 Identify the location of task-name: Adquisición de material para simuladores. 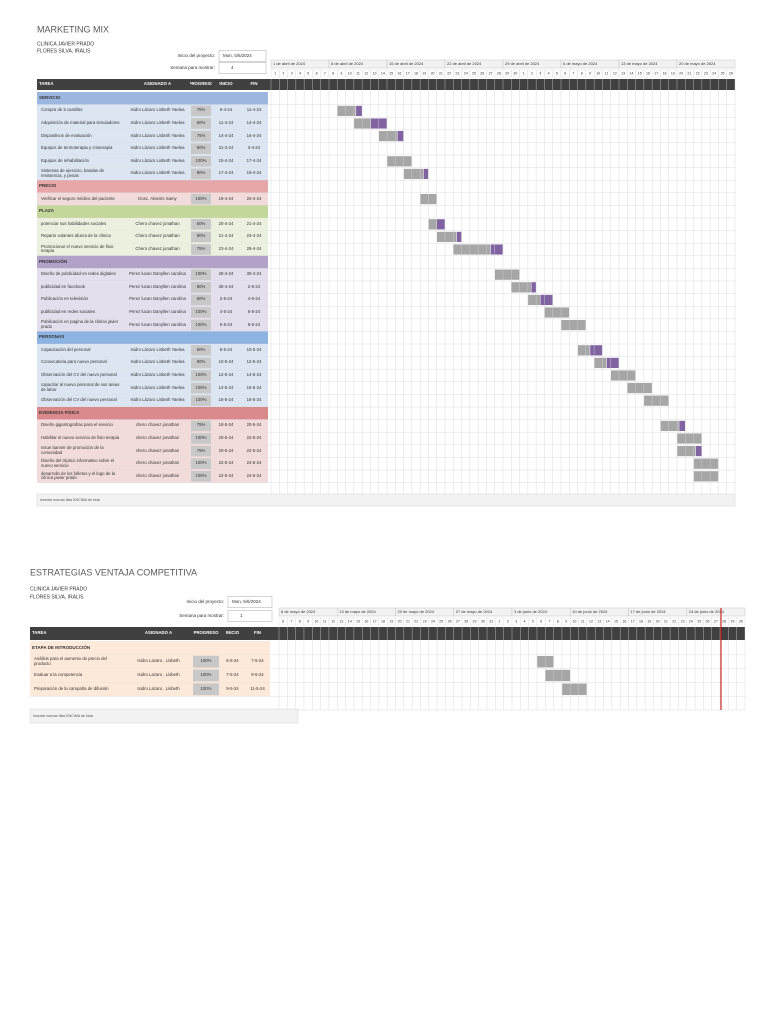
(80, 123).